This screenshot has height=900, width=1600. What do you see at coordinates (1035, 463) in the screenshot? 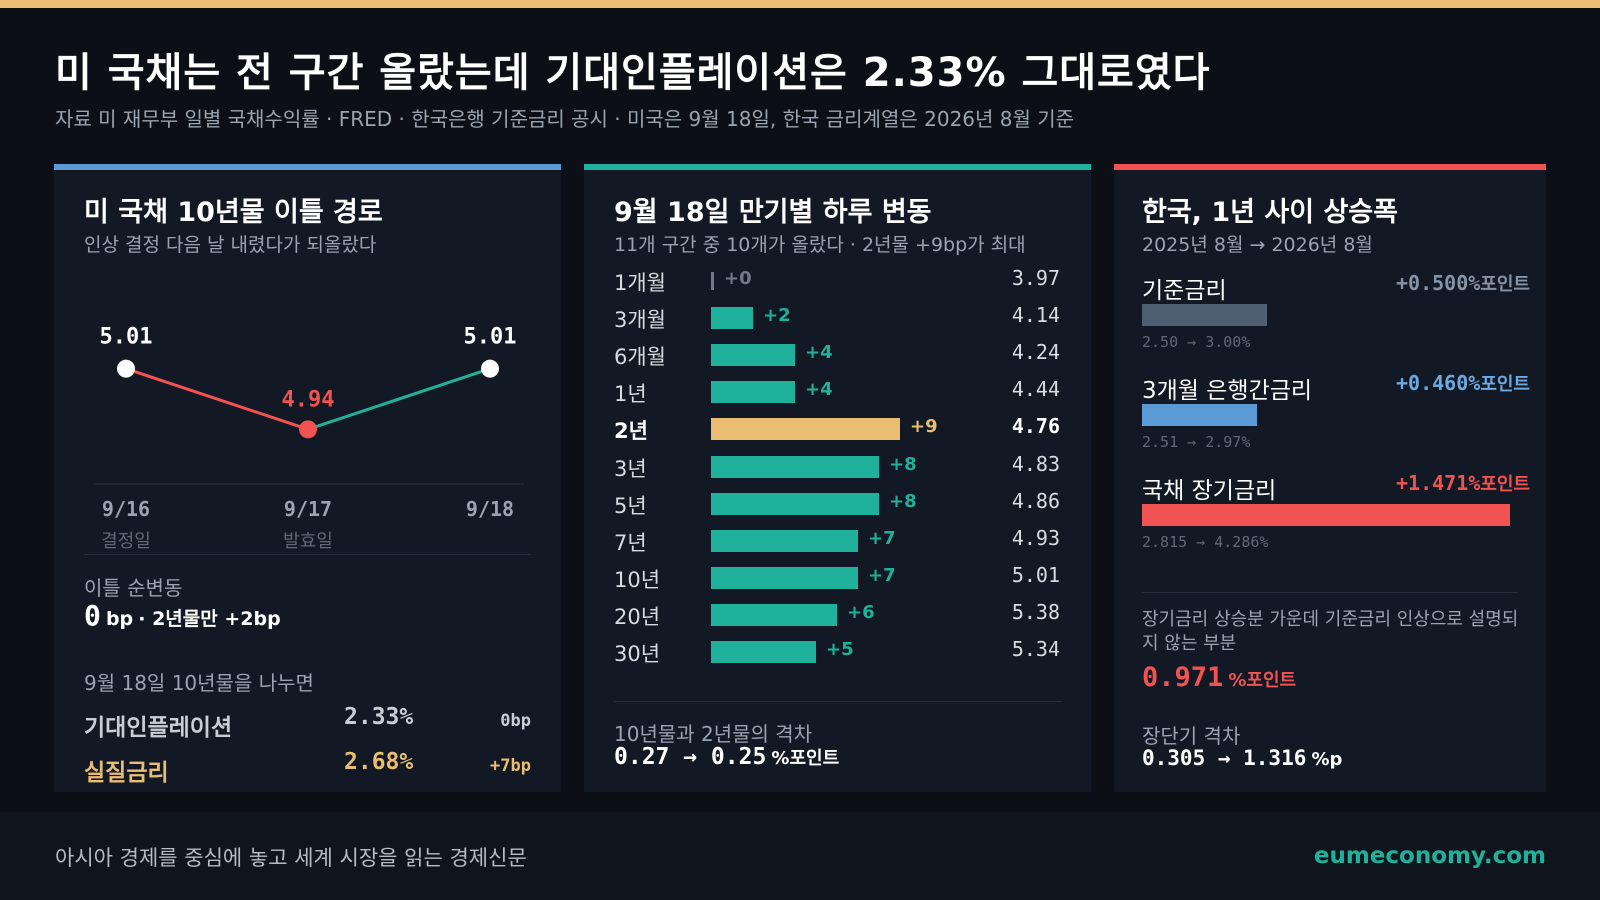
I see `yield-level: 4.83` at bounding box center [1035, 463].